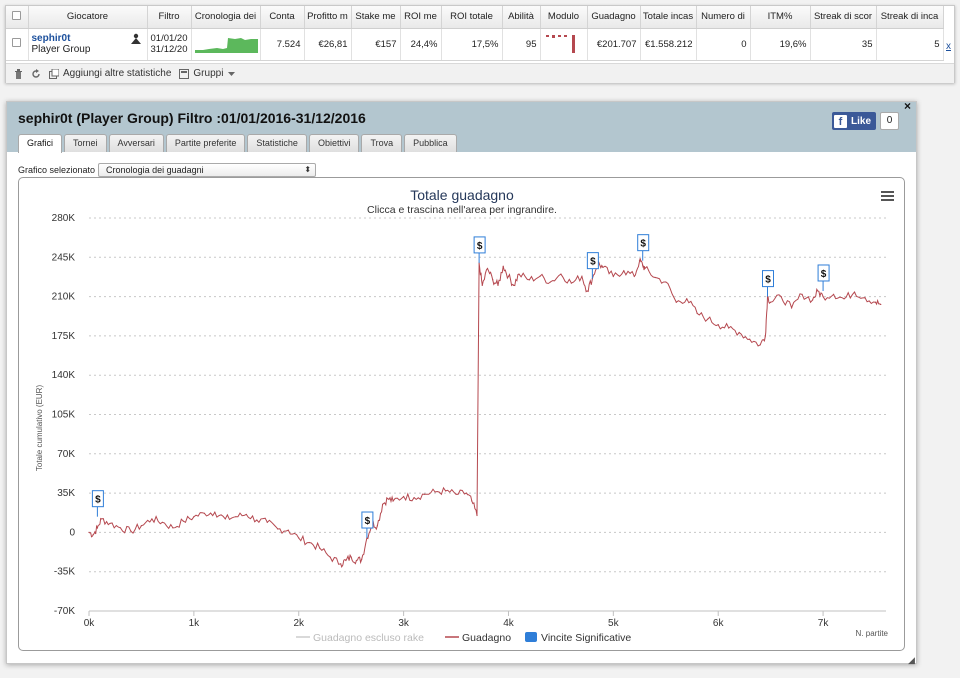  I want to click on add-stats-icon, so click(54, 73).